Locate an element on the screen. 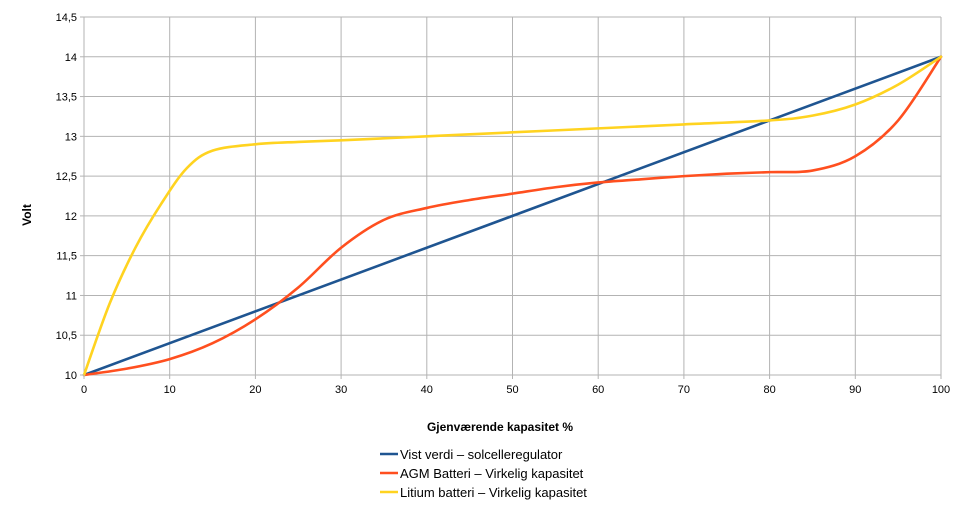 Image resolution: width=953 pixels, height=507 pixels. y-tick-label: 11,5 is located at coordinates (66, 257).